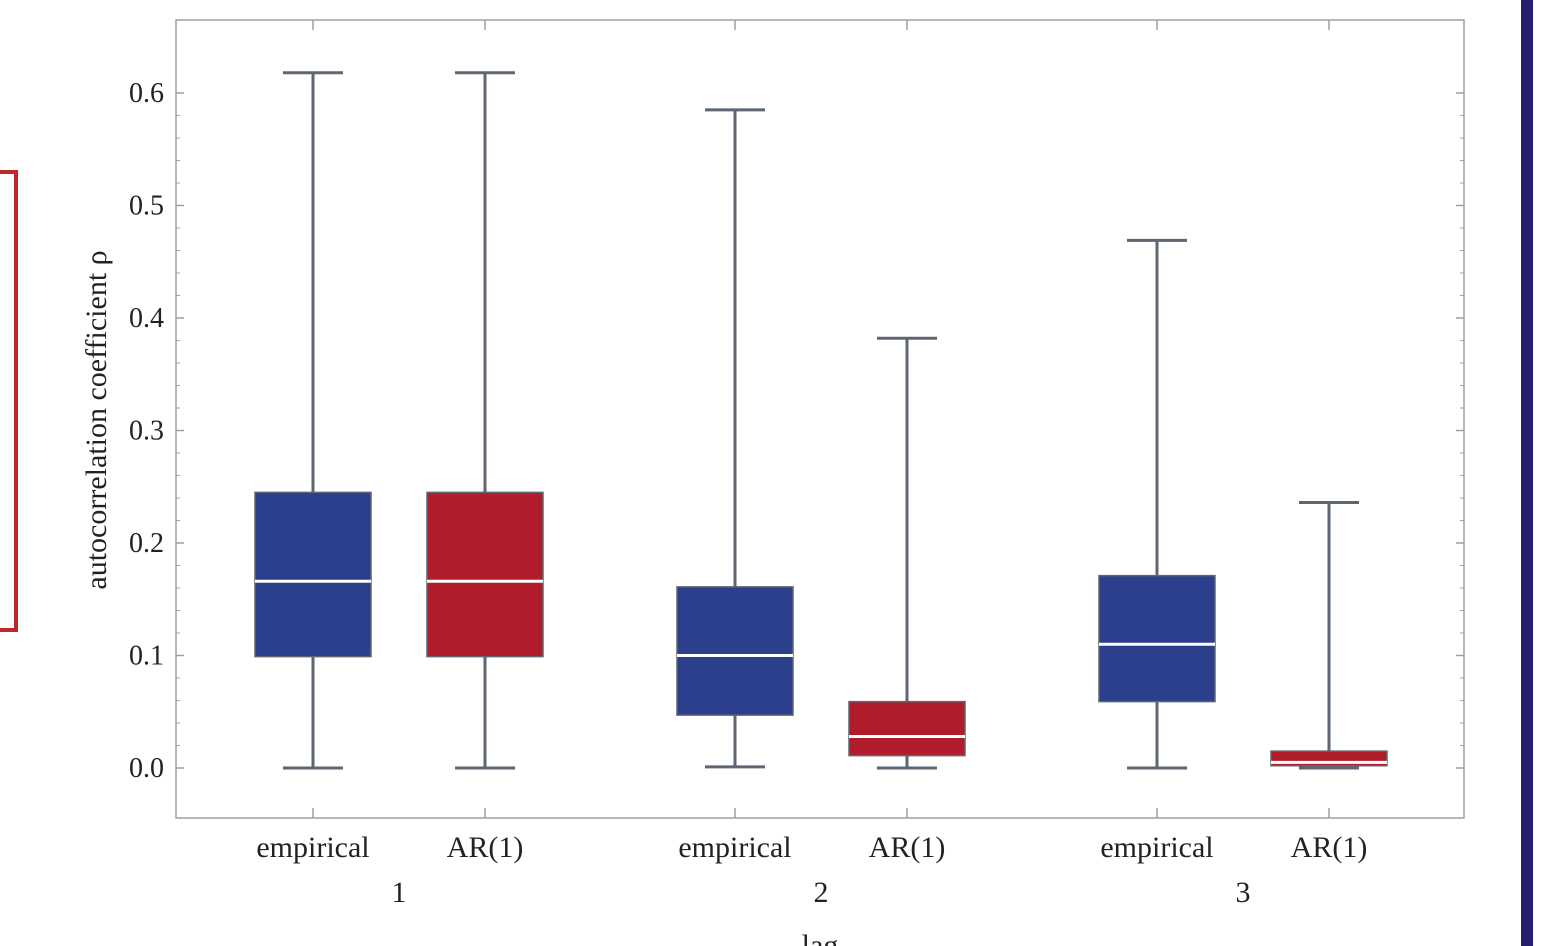 The width and height of the screenshot is (1547, 946). Describe the element at coordinates (146, 543) in the screenshot. I see `y-tick-label: 0.2` at that location.